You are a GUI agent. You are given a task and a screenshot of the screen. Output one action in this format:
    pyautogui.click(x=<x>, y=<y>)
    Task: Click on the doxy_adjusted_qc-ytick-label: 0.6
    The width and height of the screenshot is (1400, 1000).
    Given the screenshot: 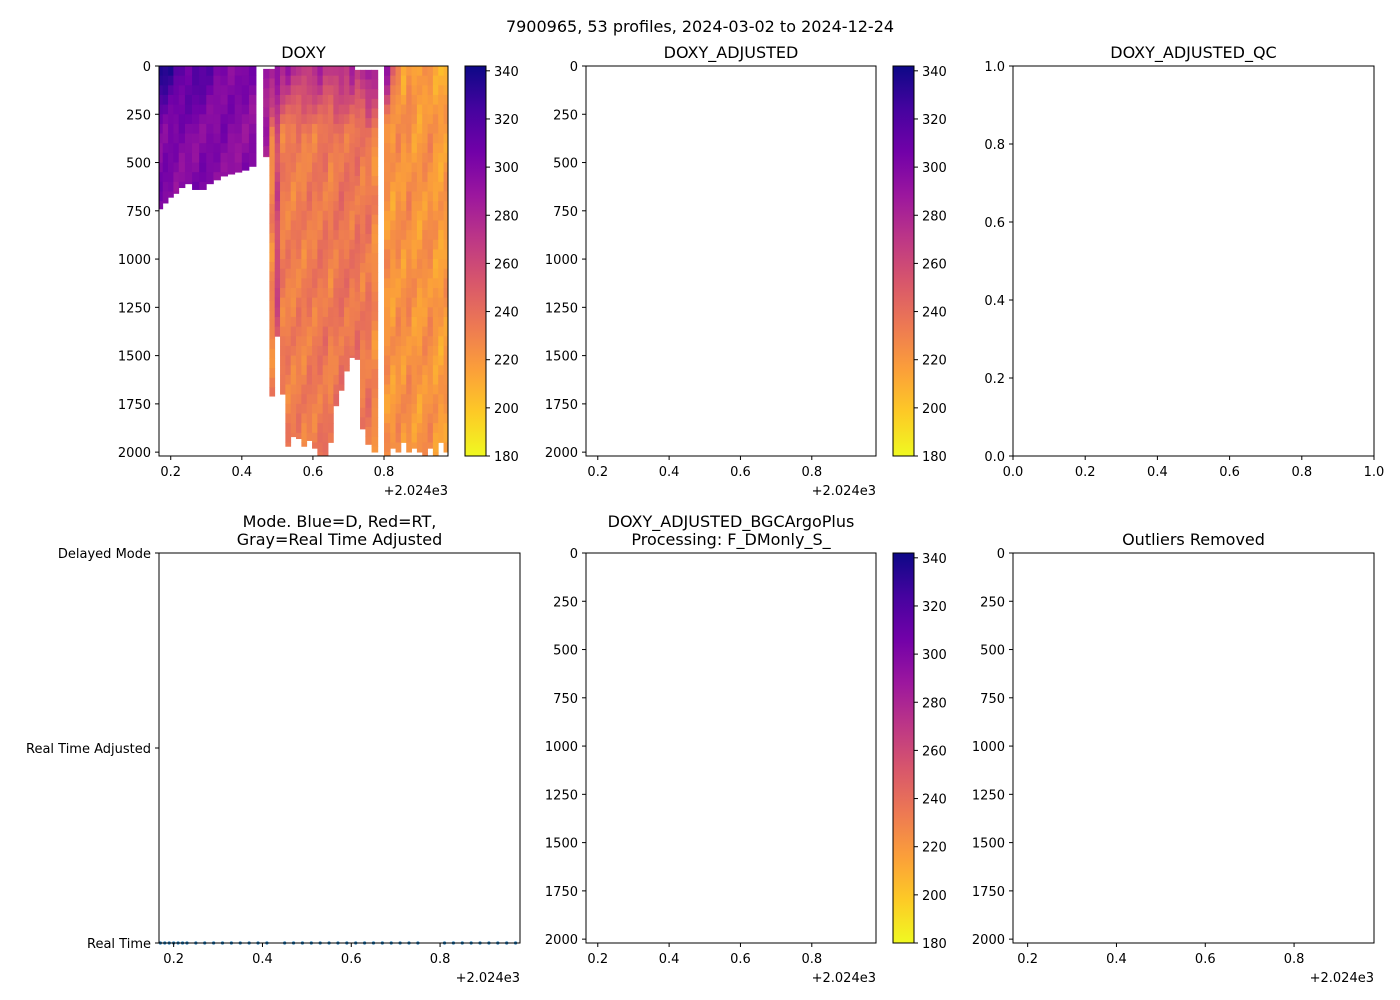 What is the action you would take?
    pyautogui.click(x=994, y=223)
    